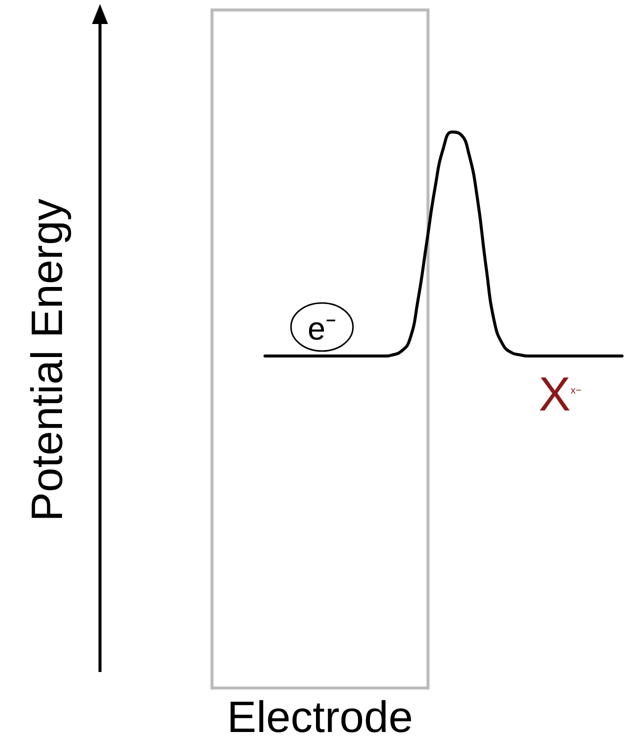  I want to click on text: X$^{x−}$, so click(560, 395).